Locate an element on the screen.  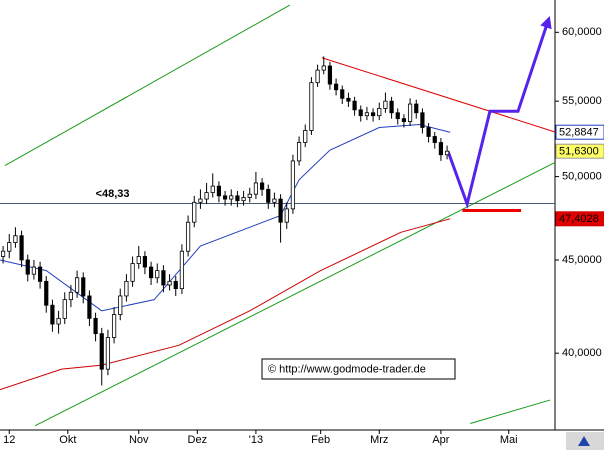
x-tick-label: Nov is located at coordinates (139, 440).